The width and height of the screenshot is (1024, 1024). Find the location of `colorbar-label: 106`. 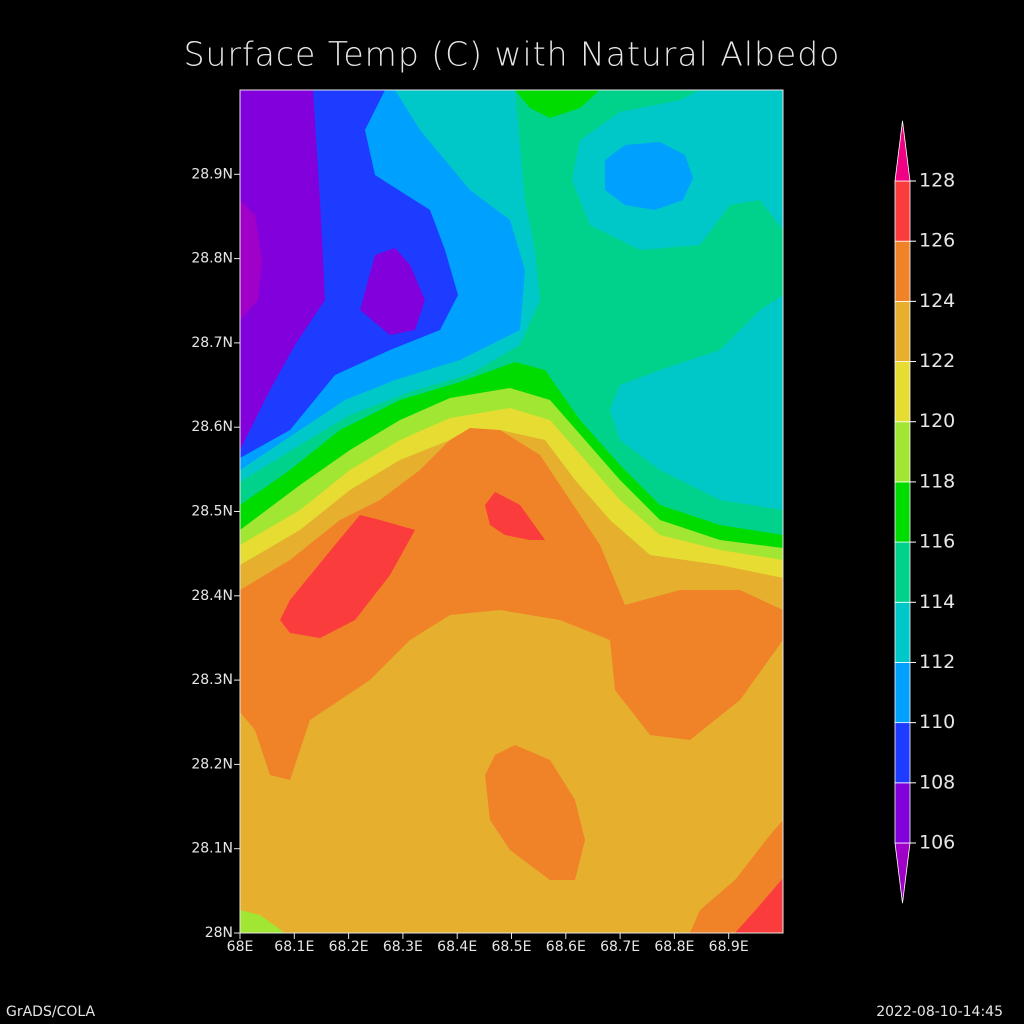

colorbar-label: 106 is located at coordinates (937, 843).